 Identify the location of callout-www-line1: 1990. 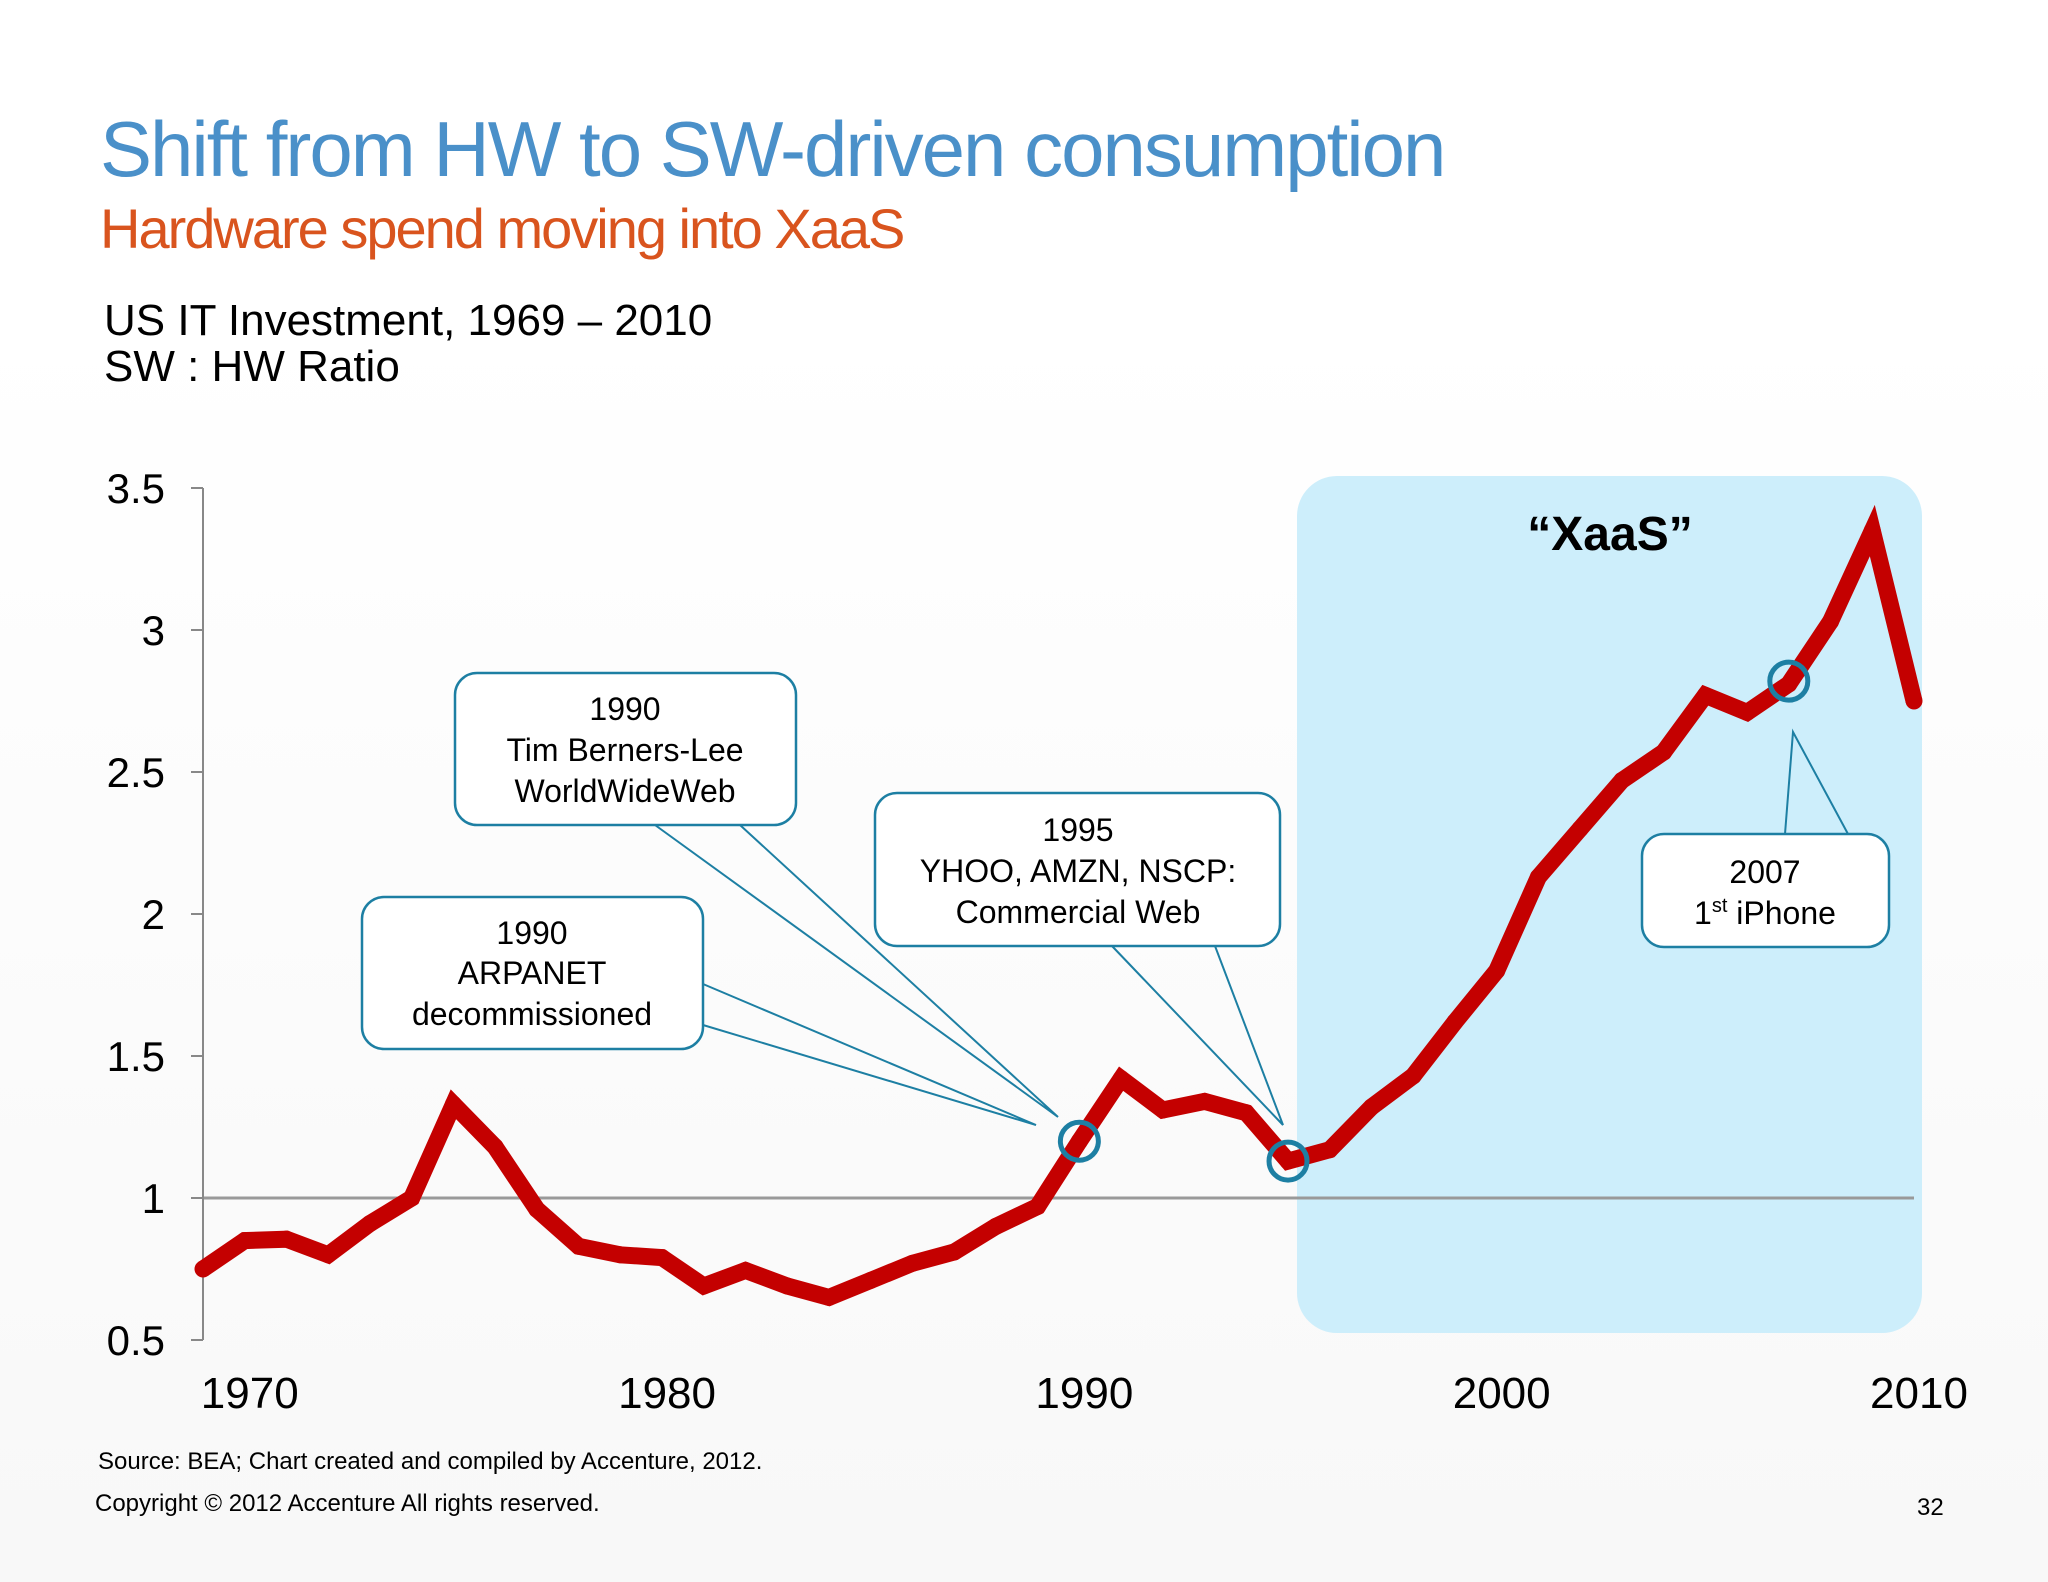
(624, 709).